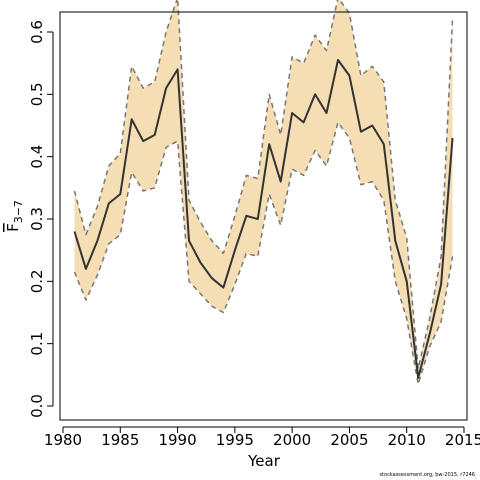 This screenshot has height=480, width=480. I want to click on x-tick-label: 1990, so click(177, 440).